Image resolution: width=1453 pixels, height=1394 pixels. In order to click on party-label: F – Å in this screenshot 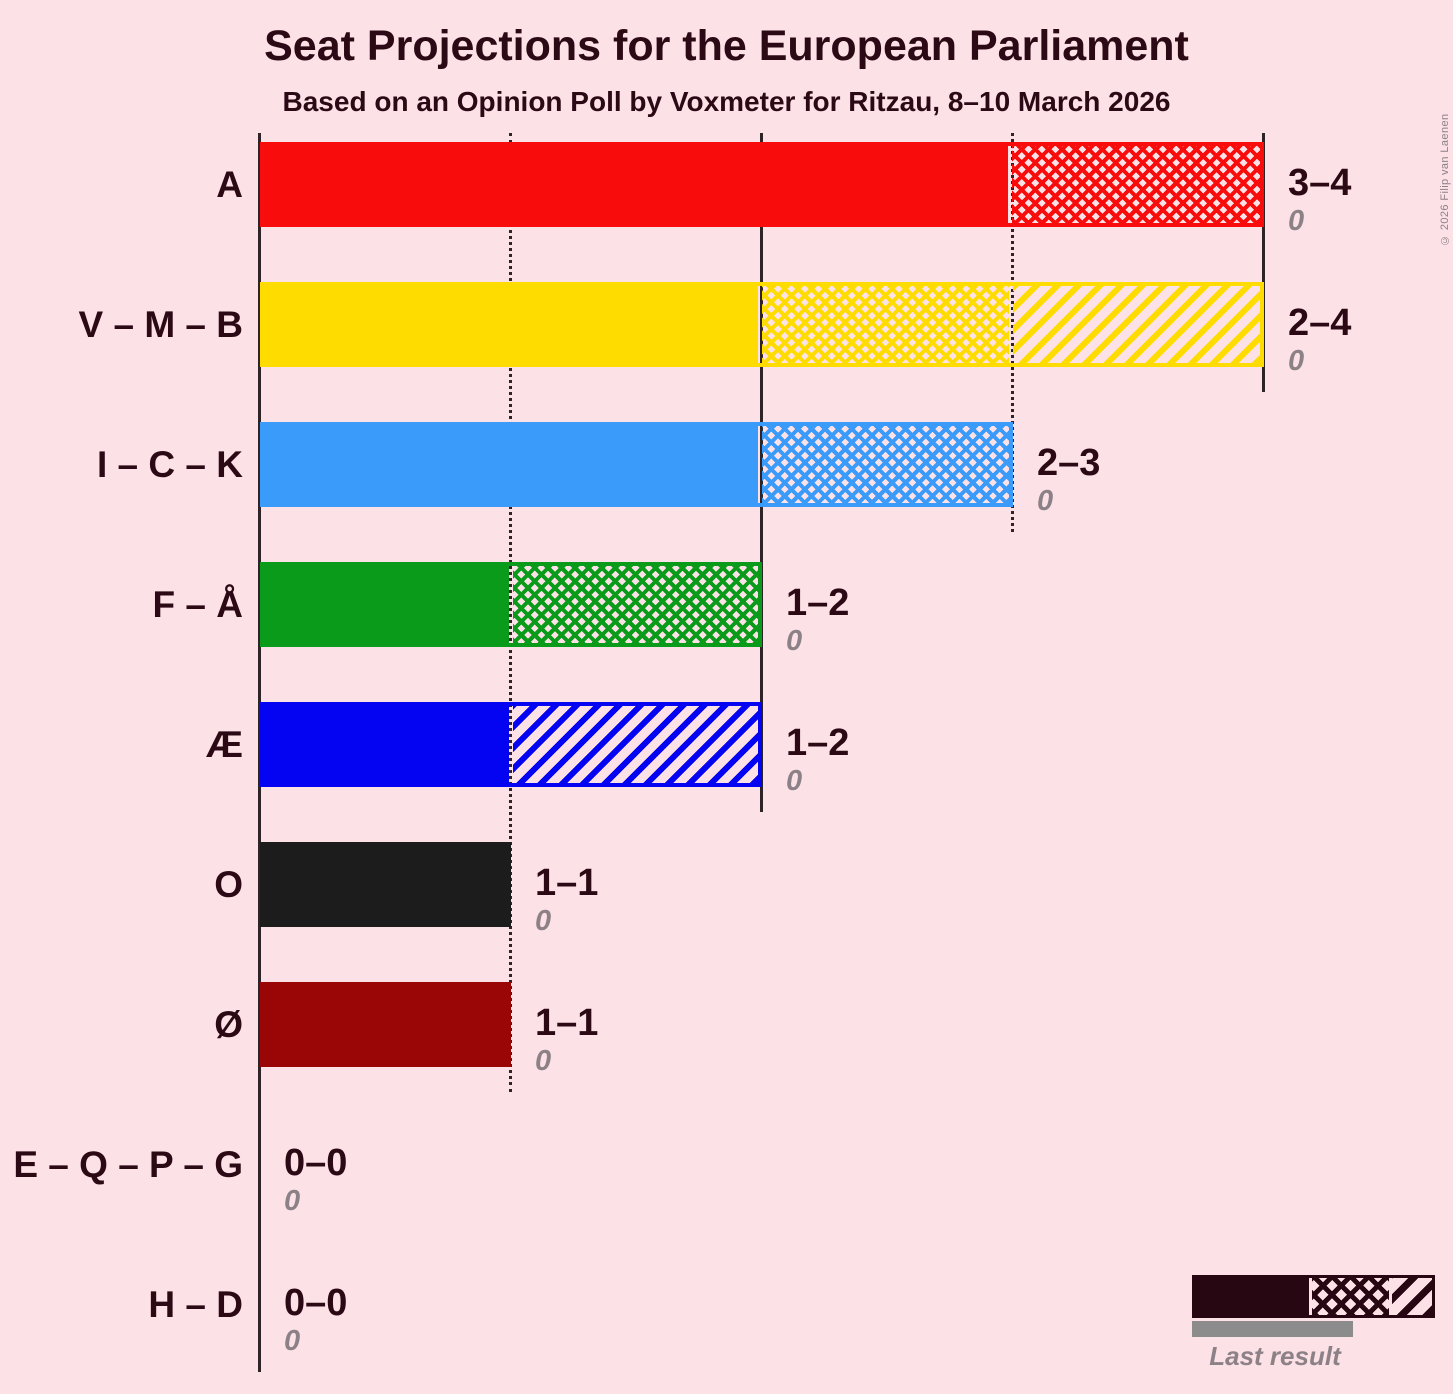, I will do `click(197, 604)`.